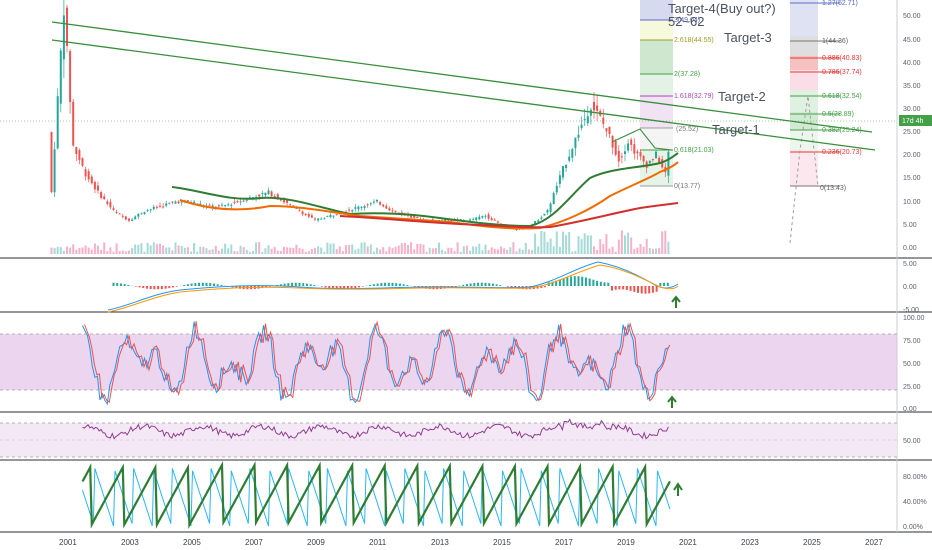 The height and width of the screenshot is (550, 932). Describe the element at coordinates (915, 120) in the screenshot. I see `price-badge` at that location.